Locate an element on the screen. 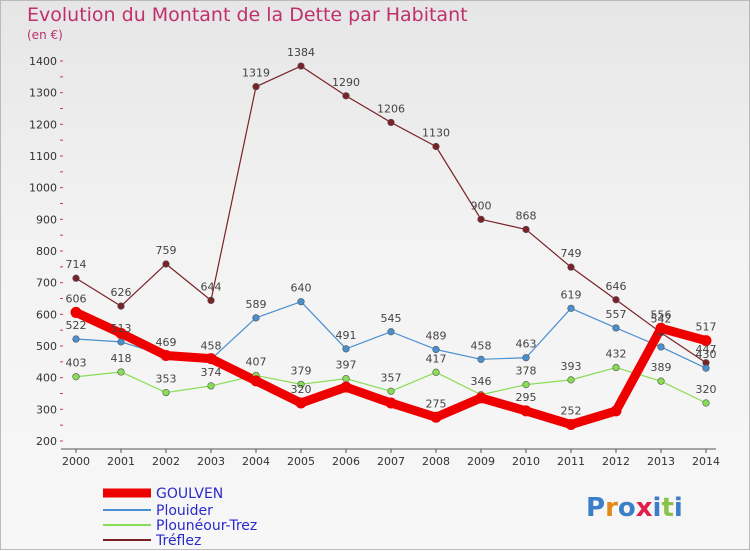  data-label-ploun-our-trez: 346 is located at coordinates (481, 381).